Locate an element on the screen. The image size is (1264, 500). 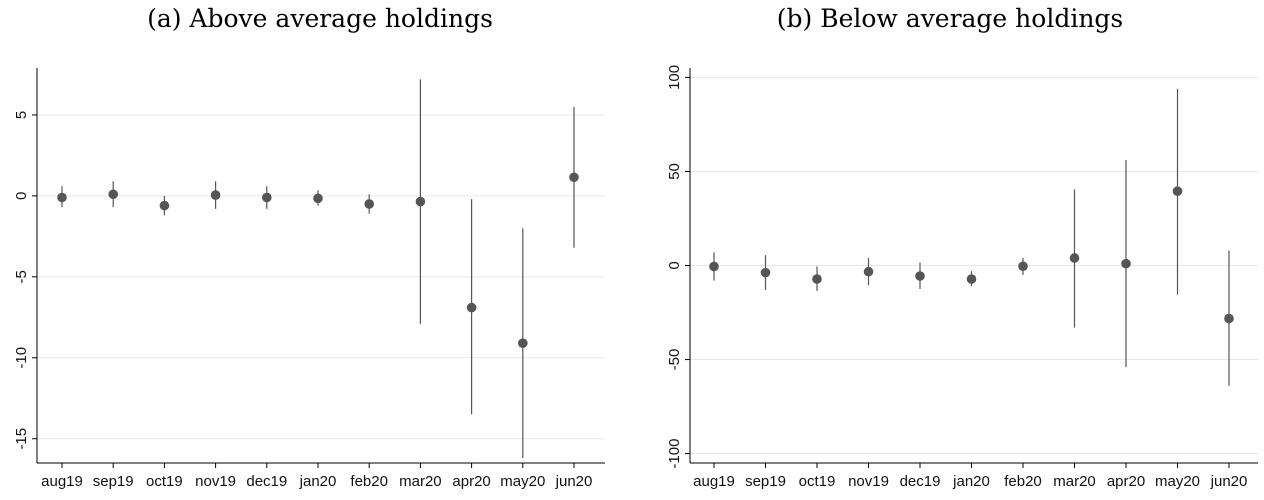
panel-b-title: (b) Below average holdings is located at coordinates (950, 18).